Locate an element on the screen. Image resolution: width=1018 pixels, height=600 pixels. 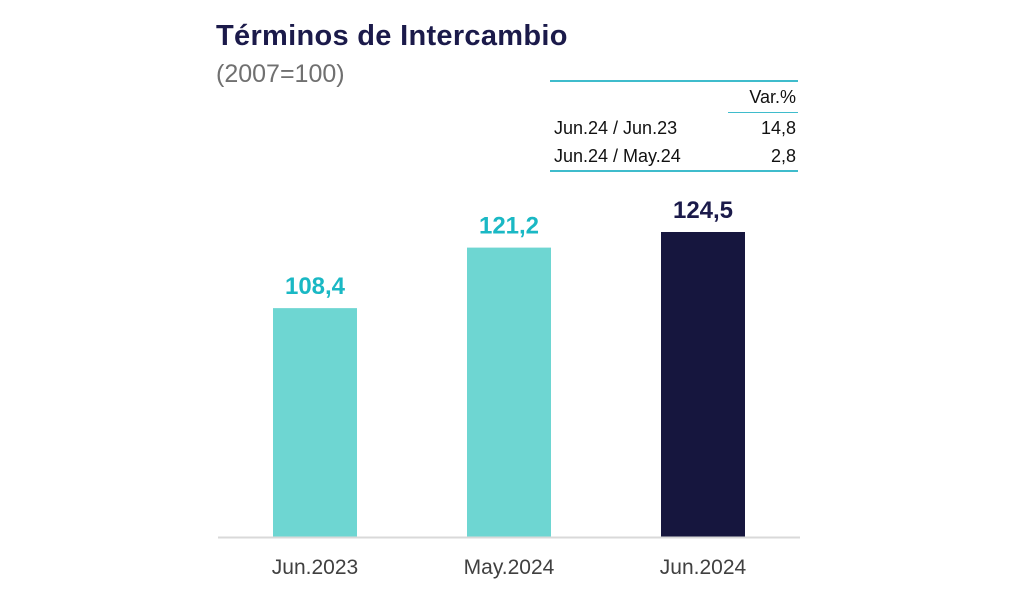
variation-row-label: Jun.24 / Jun.23 is located at coordinates (616, 127).